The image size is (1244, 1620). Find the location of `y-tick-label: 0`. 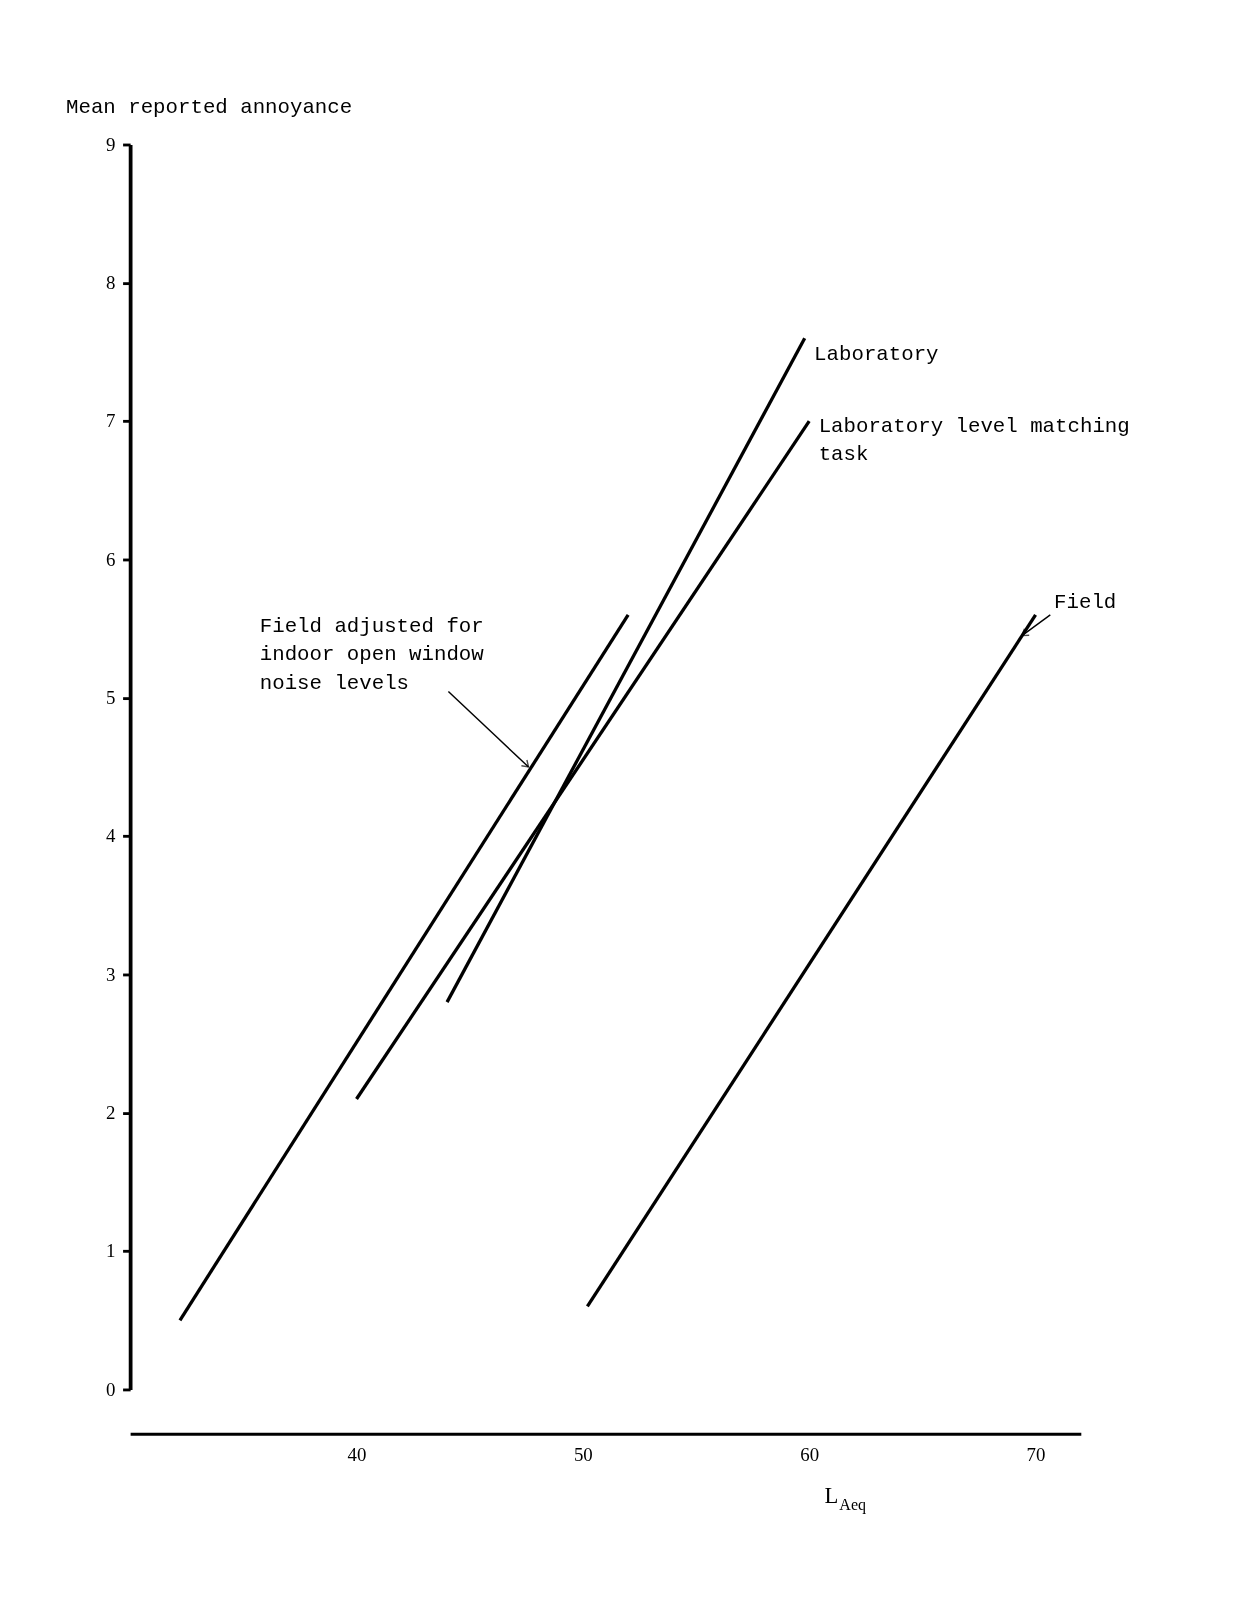

y-tick-label: 0 is located at coordinates (111, 1389).